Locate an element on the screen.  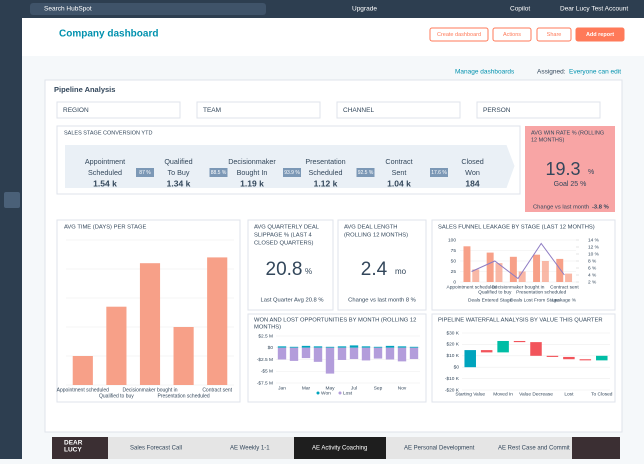
tab: AE Personal Development is located at coordinates (439, 449).